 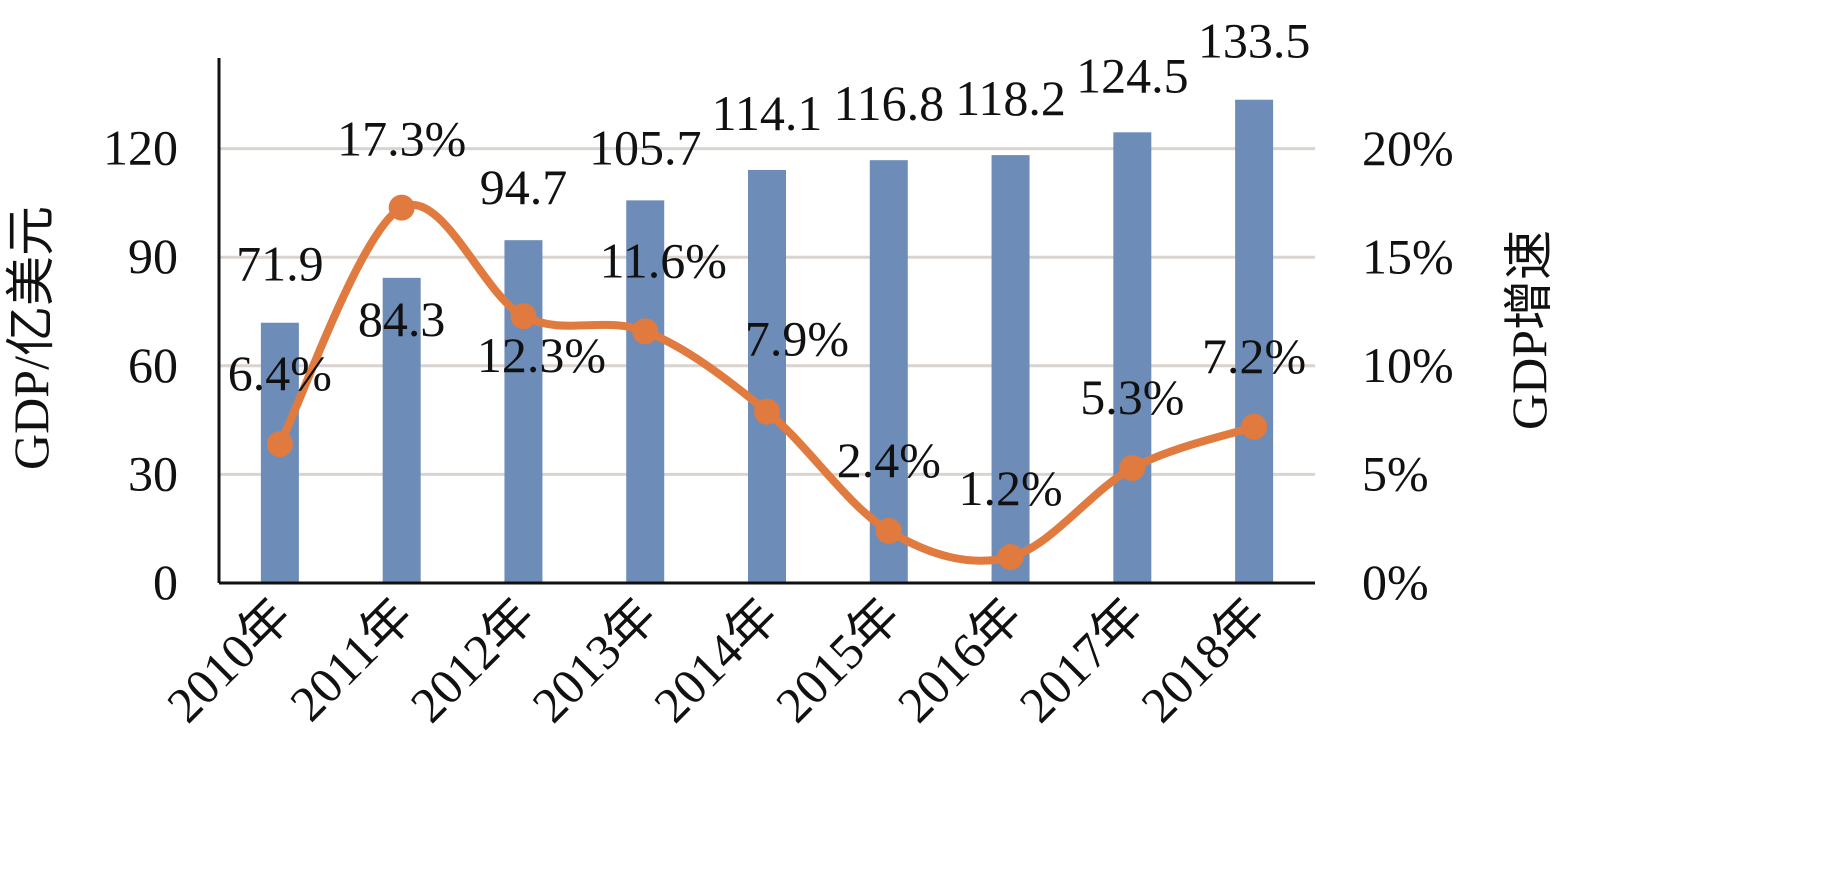 I want to click on bar-value-label: 94.7, so click(x=524, y=187).